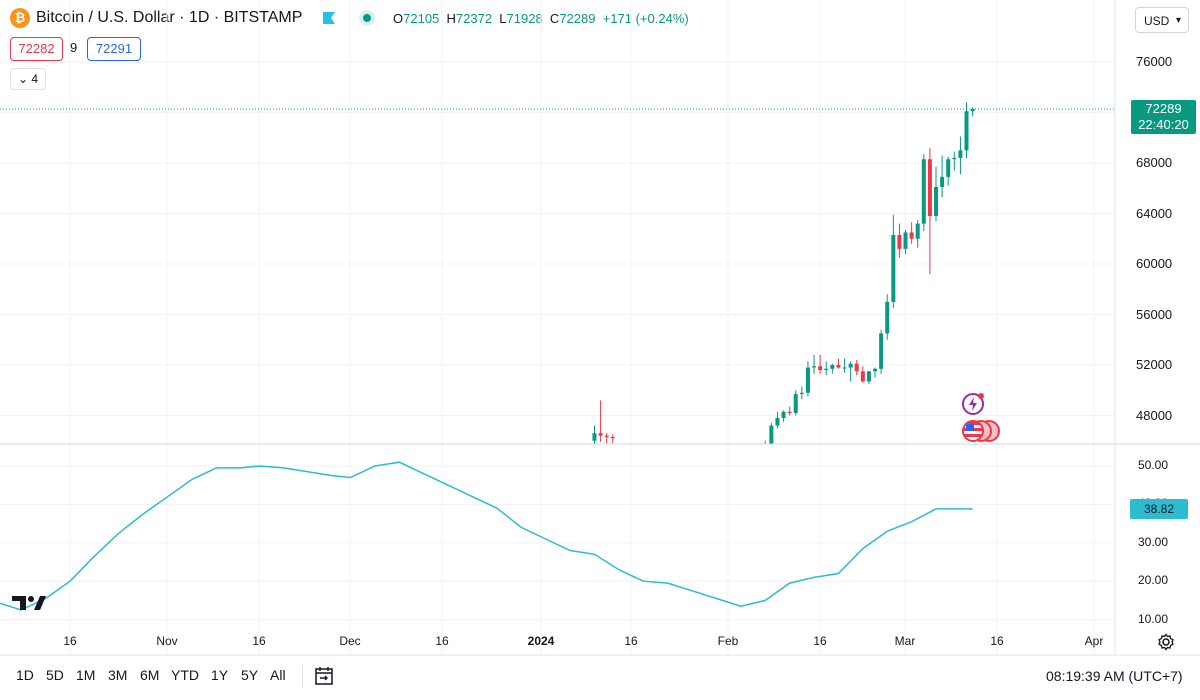  What do you see at coordinates (1153, 541) in the screenshot?
I see `indicator-axis-label: 30.00` at bounding box center [1153, 541].